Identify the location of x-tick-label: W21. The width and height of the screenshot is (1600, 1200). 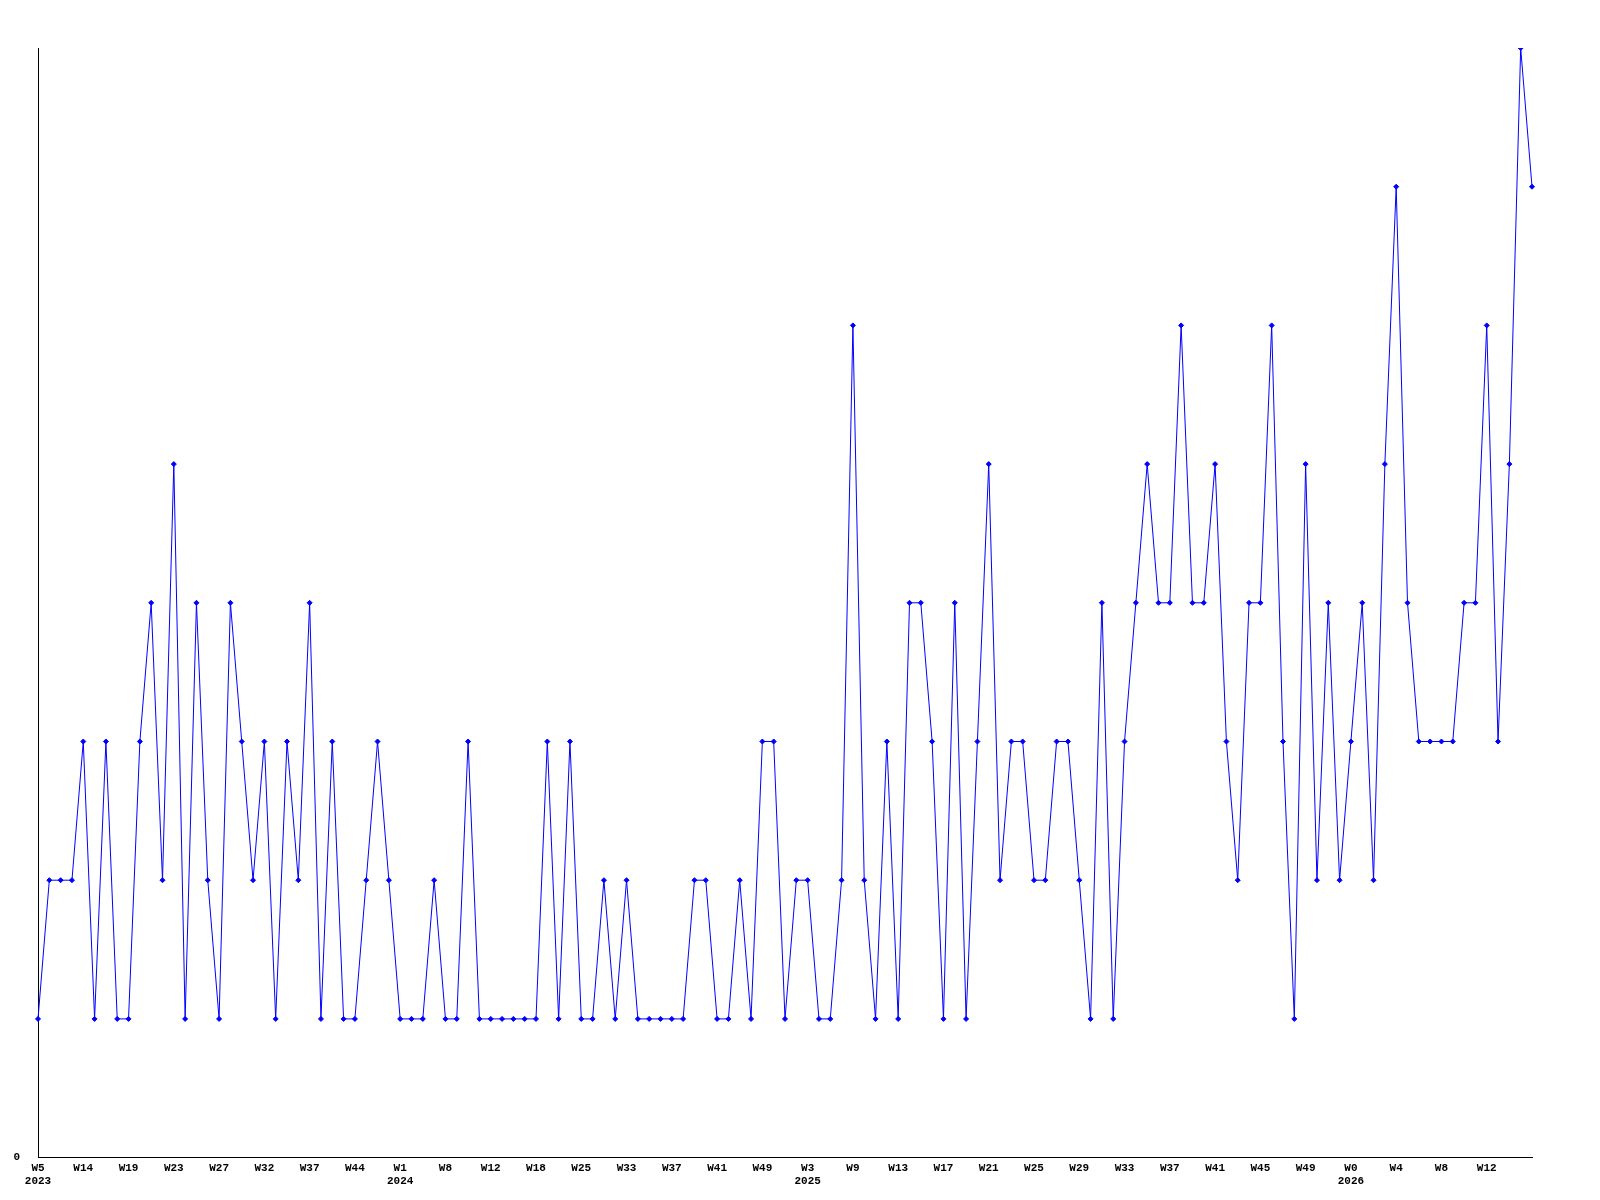
(989, 1167).